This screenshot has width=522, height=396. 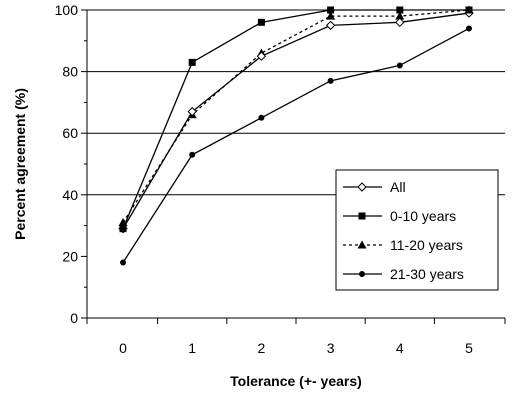 I want to click on x-tick-label: 3, so click(x=331, y=348).